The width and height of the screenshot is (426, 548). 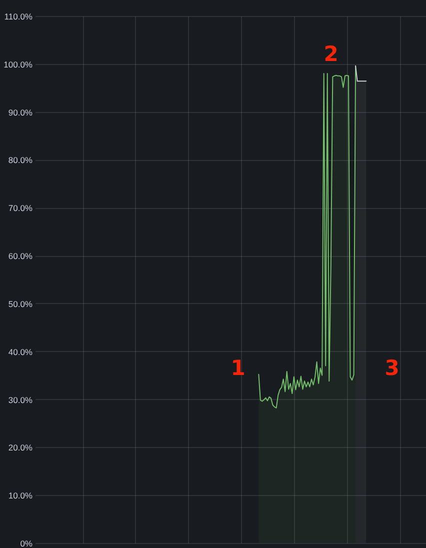 What do you see at coordinates (20, 399) in the screenshot?
I see `y-tick-label: 30.0%` at bounding box center [20, 399].